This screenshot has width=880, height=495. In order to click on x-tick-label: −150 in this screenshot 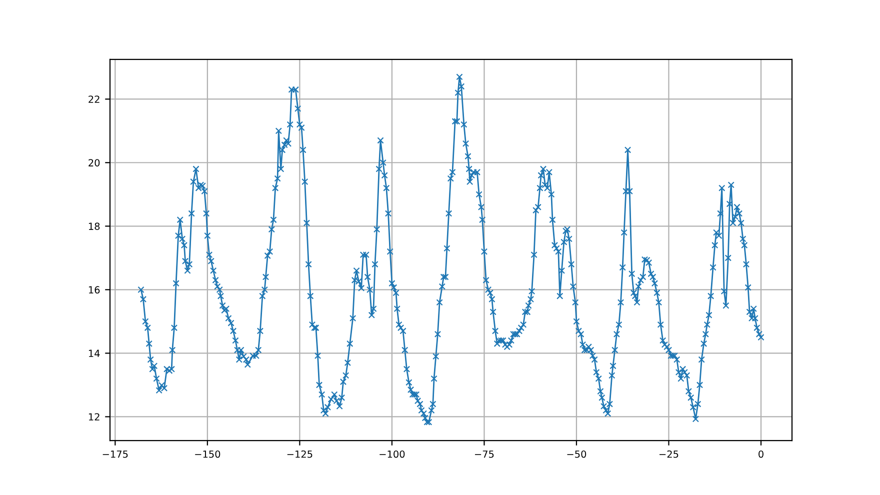, I will do `click(207, 454)`.